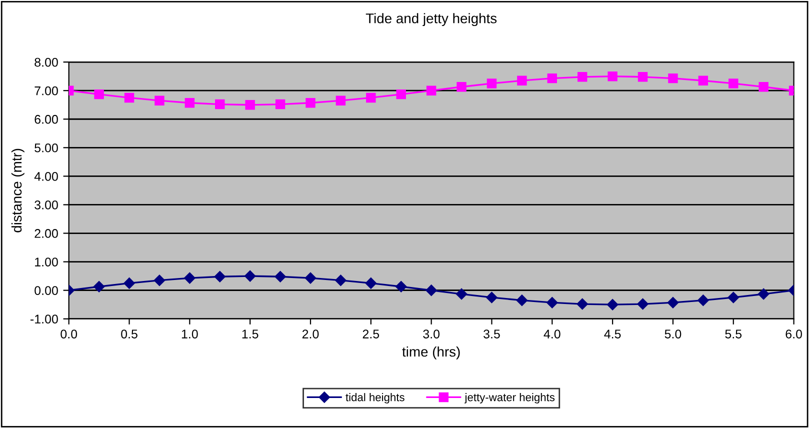 Image resolution: width=810 pixels, height=428 pixels. Describe the element at coordinates (17, 190) in the screenshot. I see `y-axis-title: distance (mtr)` at that location.